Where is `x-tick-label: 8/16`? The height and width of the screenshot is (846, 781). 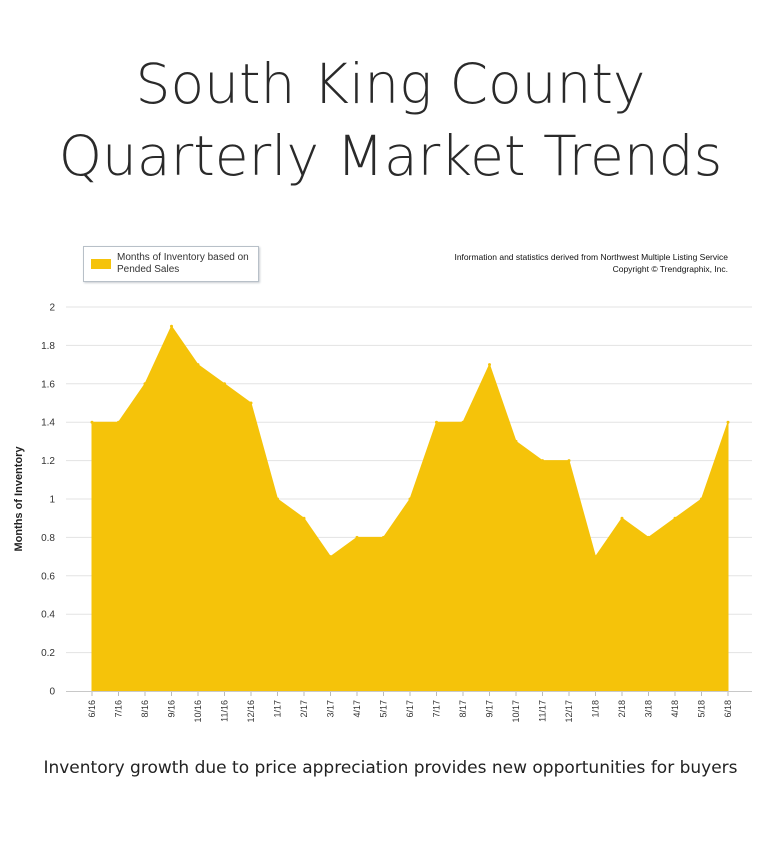
x-tick-label: 8/16 is located at coordinates (145, 709).